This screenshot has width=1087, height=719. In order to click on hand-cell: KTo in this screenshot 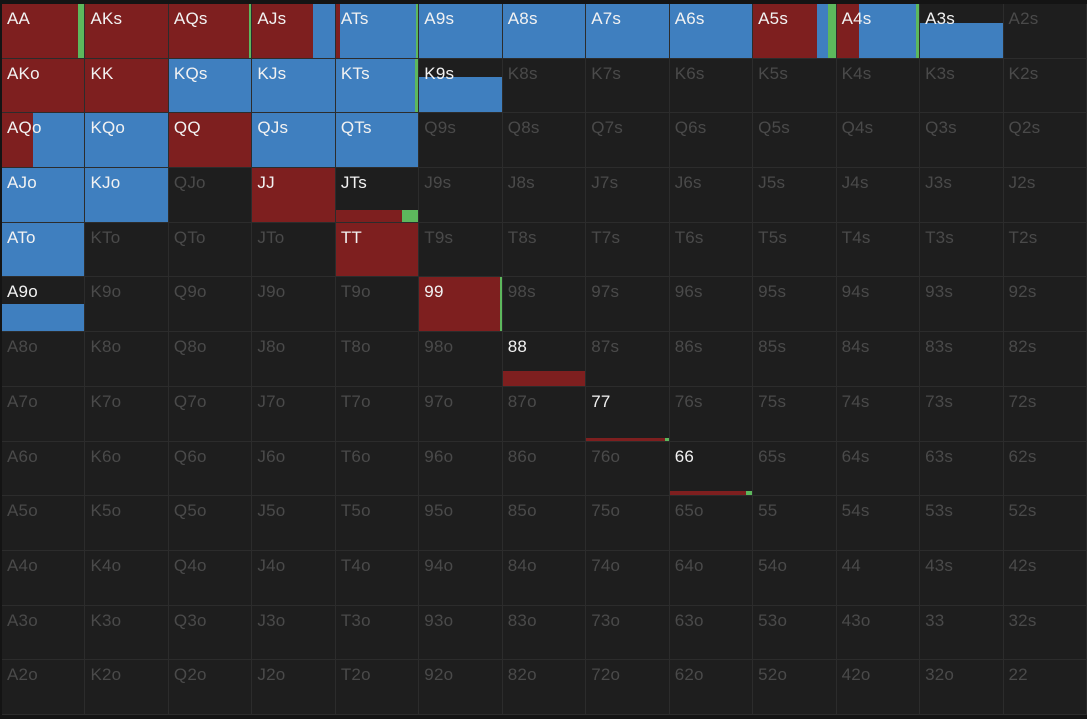, I will do `click(127, 250)`.